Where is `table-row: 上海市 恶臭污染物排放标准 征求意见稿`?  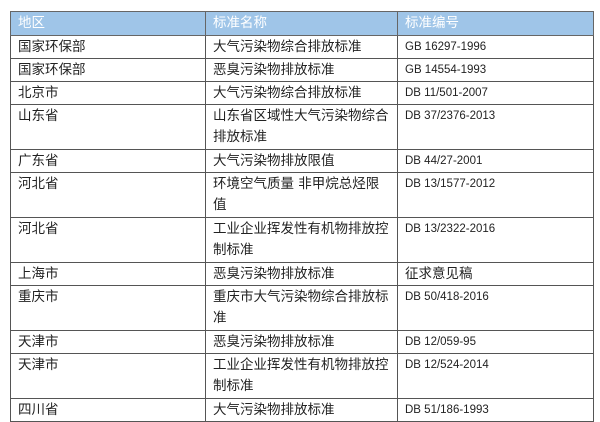 table-row: 上海市 恶臭污染物排放标准 征求意见稿 is located at coordinates (302, 274).